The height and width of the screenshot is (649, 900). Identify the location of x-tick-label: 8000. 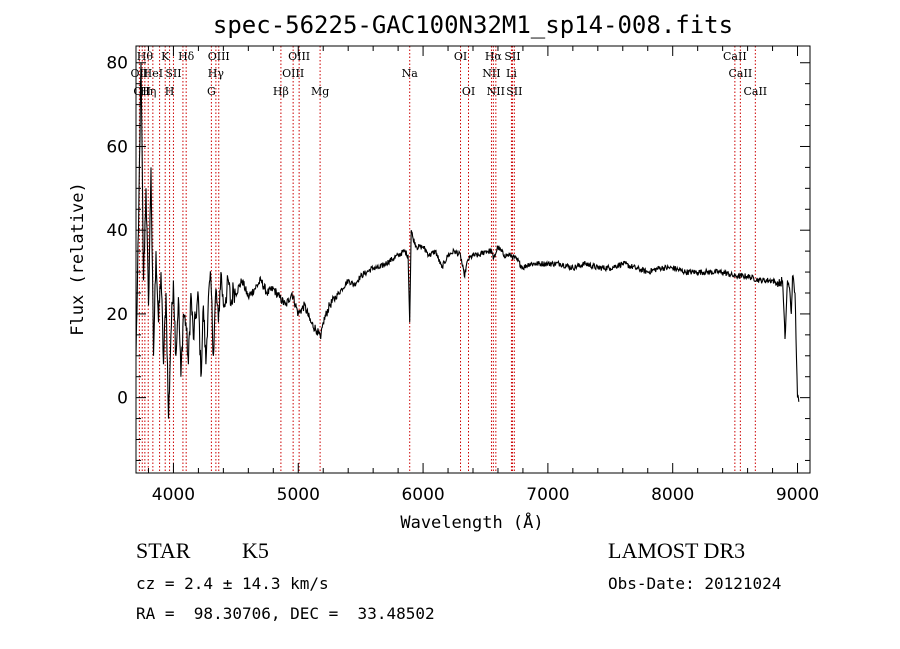
(672, 495).